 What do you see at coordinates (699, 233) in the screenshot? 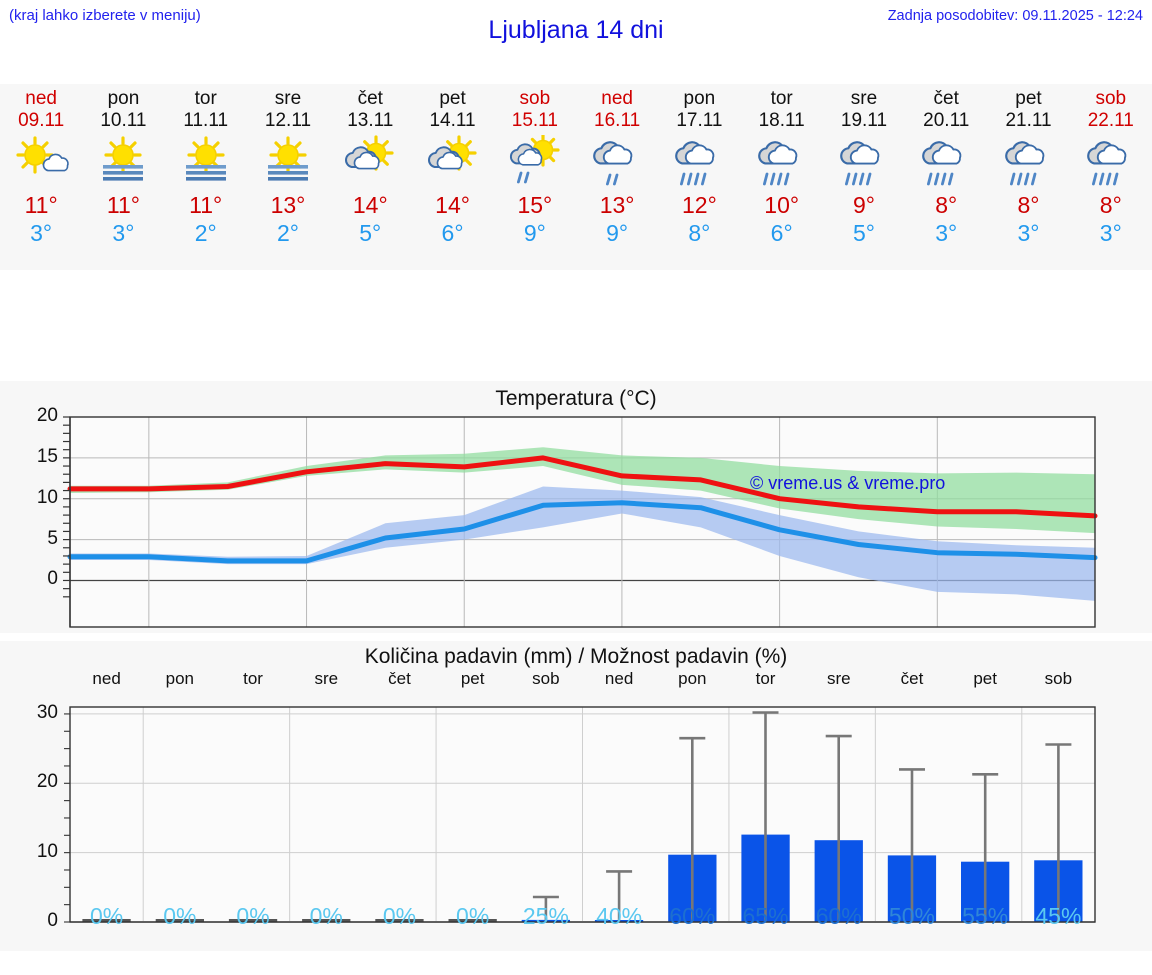
I see `forecast-temp-min: 8°` at bounding box center [699, 233].